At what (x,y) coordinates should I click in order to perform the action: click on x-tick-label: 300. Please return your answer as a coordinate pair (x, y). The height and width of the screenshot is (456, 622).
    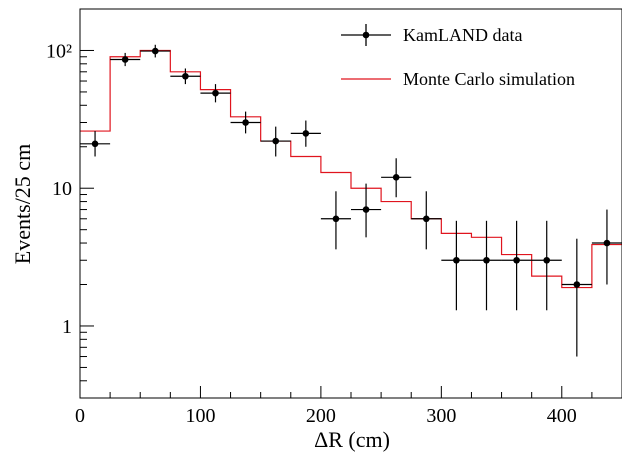
    Looking at the image, I should click on (441, 416).